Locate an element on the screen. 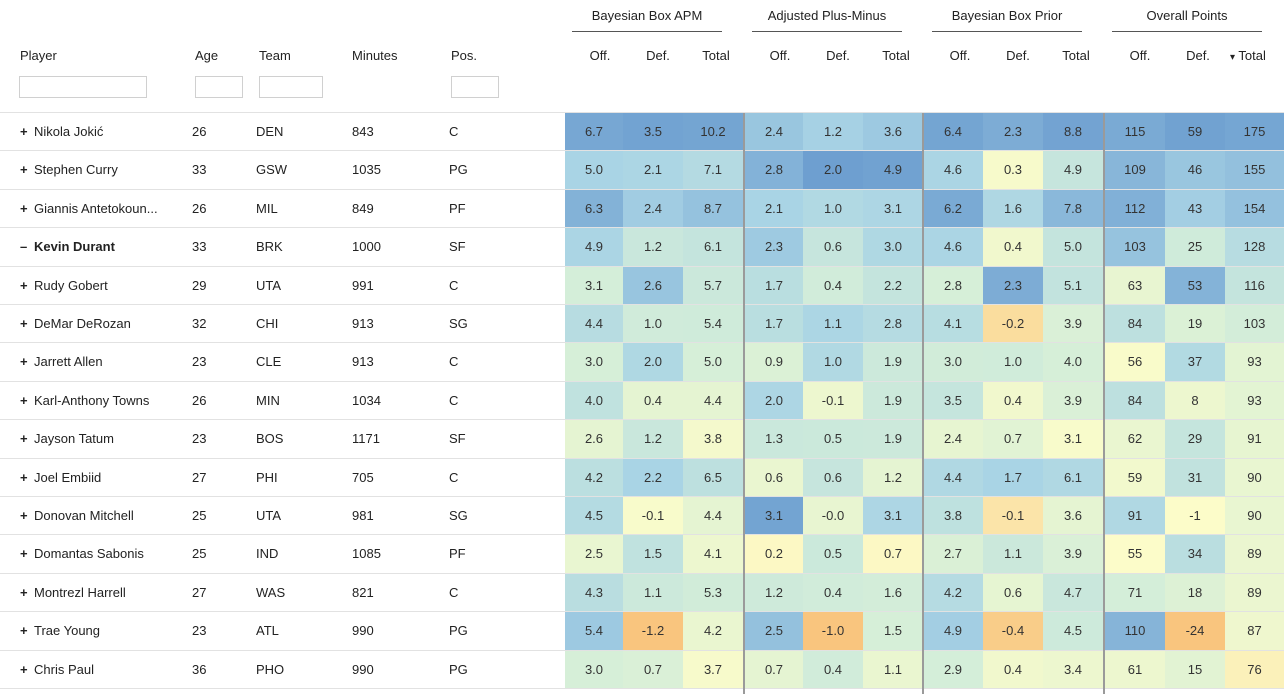  overall-off-cell: 59 is located at coordinates (1135, 477).